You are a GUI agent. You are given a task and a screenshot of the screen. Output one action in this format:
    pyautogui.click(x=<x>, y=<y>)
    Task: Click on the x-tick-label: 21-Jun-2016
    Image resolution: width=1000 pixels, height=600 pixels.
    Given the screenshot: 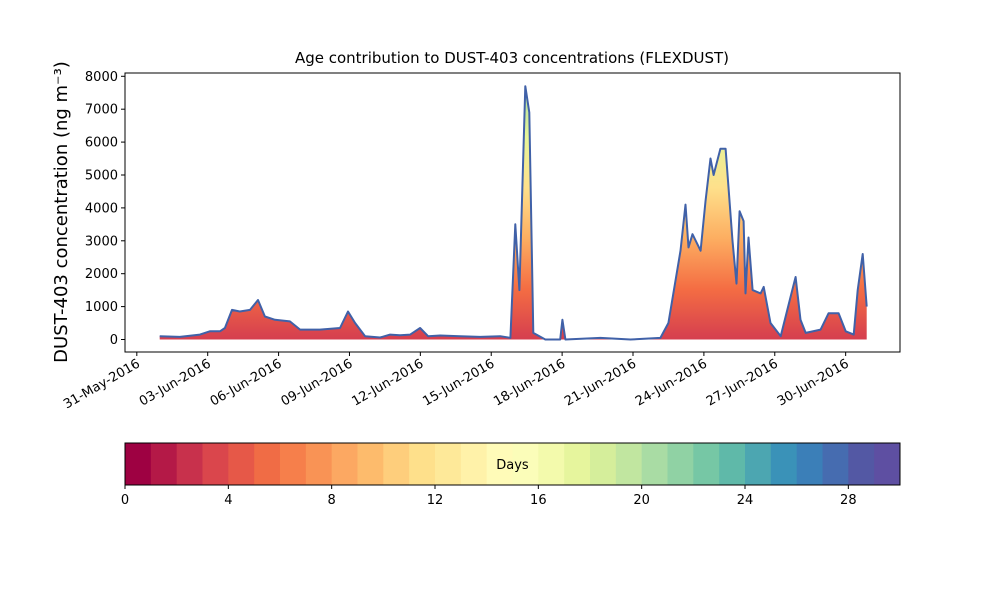 What is the action you would take?
    pyautogui.click(x=600, y=382)
    